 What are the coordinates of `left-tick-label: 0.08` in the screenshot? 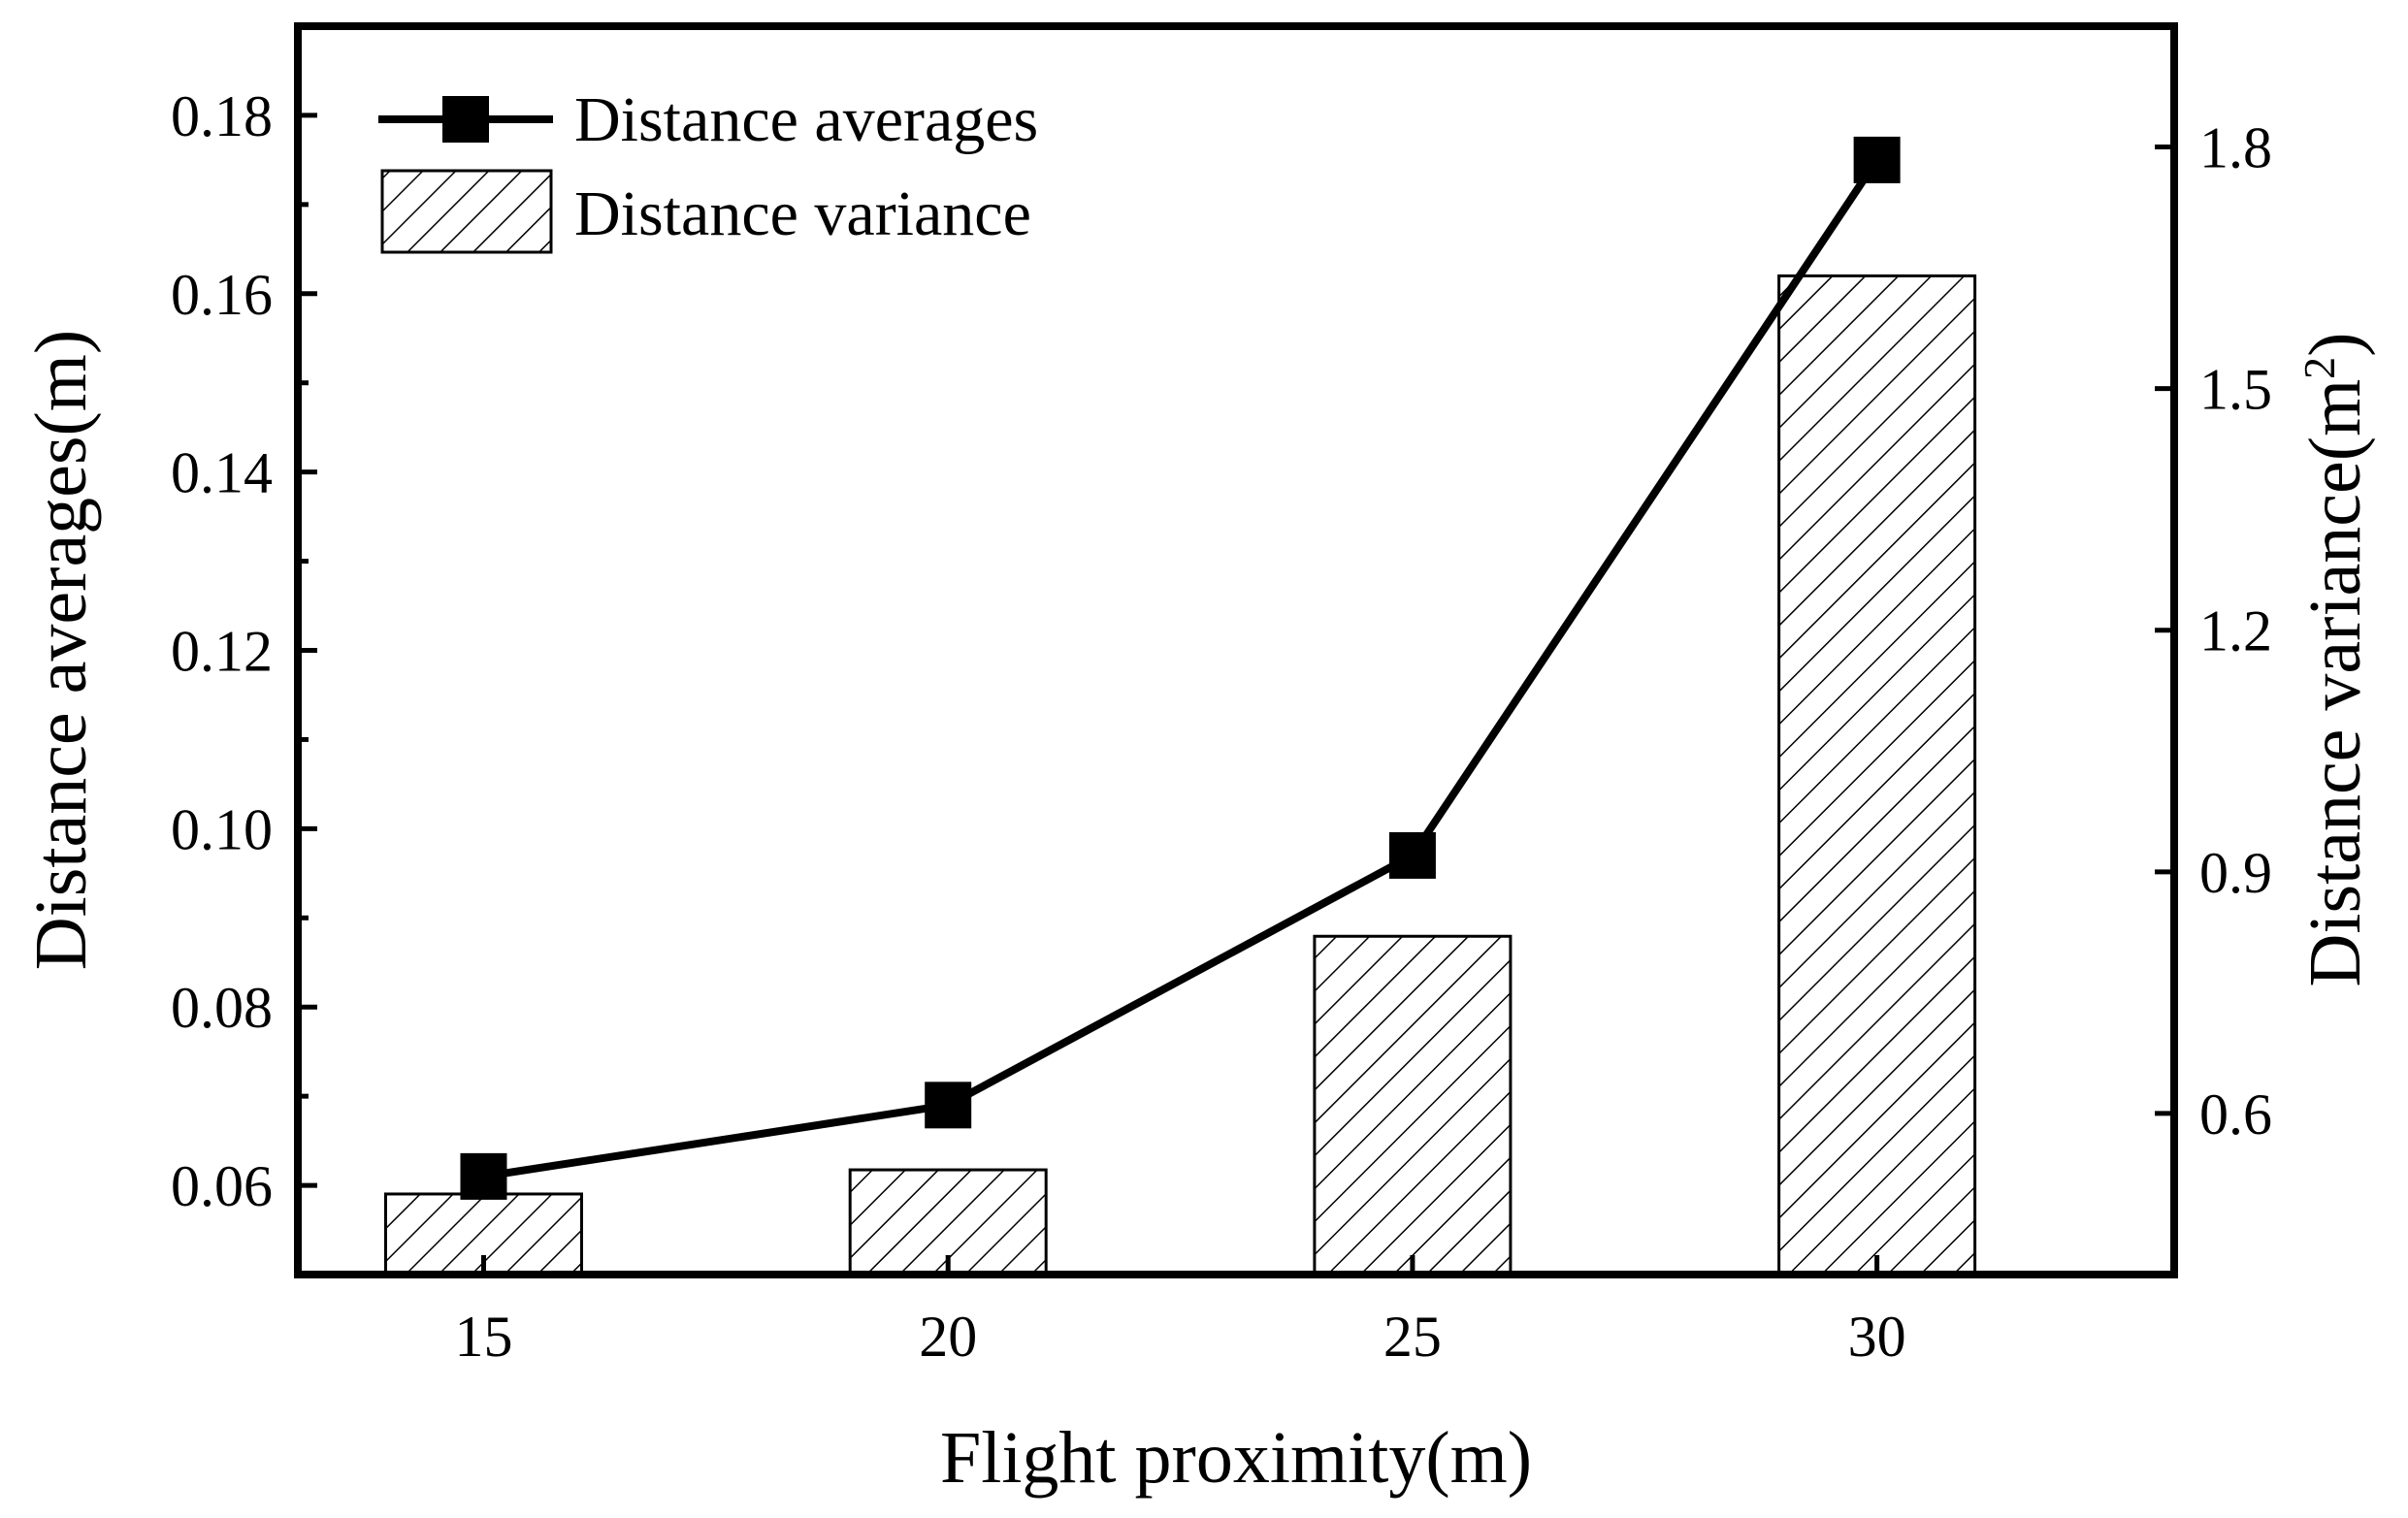 It's located at (222, 1008).